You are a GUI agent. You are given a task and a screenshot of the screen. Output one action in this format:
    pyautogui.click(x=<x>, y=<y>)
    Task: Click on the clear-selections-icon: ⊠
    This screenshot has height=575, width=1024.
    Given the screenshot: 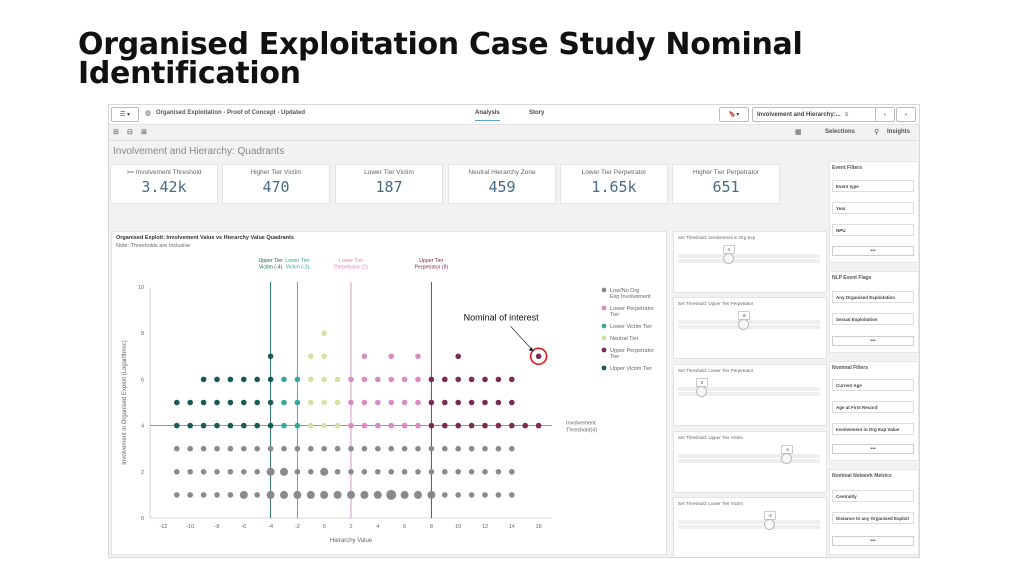 What is the action you would take?
    pyautogui.click(x=144, y=132)
    